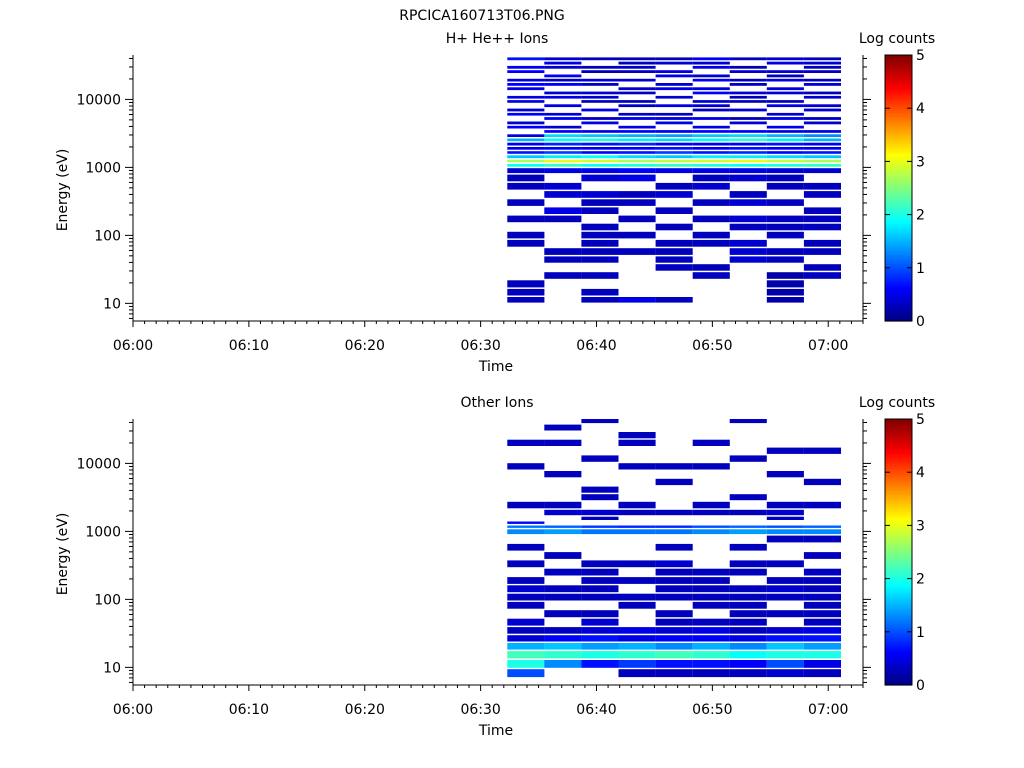 The image size is (1024, 768). What do you see at coordinates (63, 554) in the screenshot?
I see `y-axis-label: Energy (eV)` at bounding box center [63, 554].